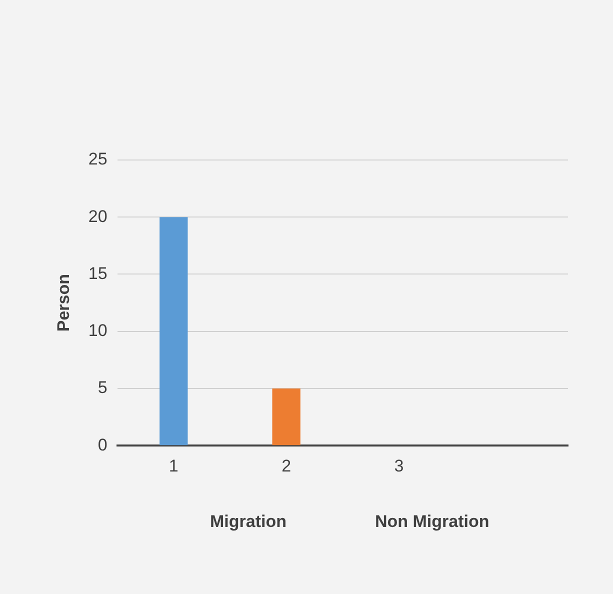 This screenshot has width=613, height=594. Describe the element at coordinates (63, 303) in the screenshot. I see `y-axis-title: Person` at that location.